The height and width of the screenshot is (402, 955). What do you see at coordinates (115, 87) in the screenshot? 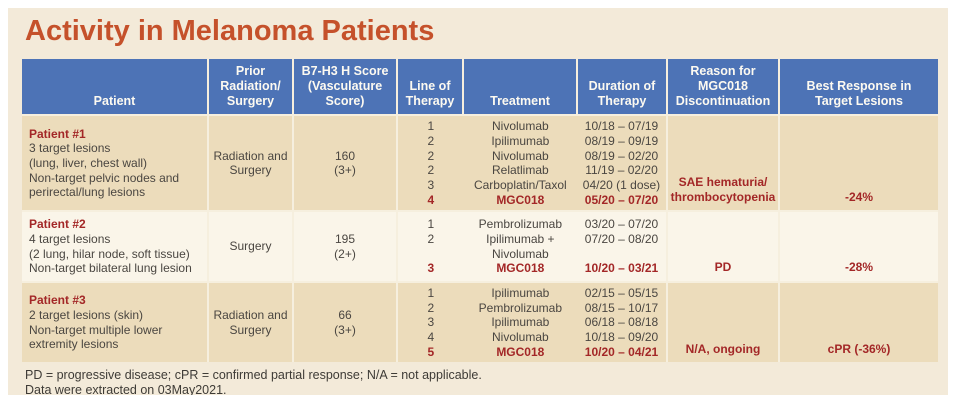
I see `header-patient: Patient` at bounding box center [115, 87].